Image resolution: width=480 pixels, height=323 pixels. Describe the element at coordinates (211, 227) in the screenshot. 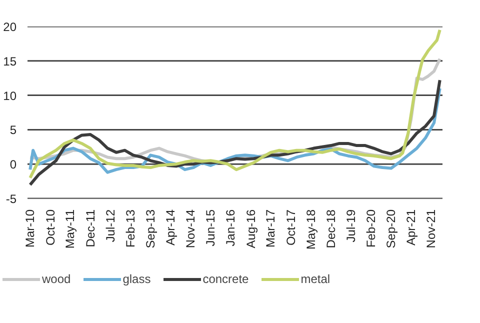

I see `x-tick-label: Jun-15` at that location.